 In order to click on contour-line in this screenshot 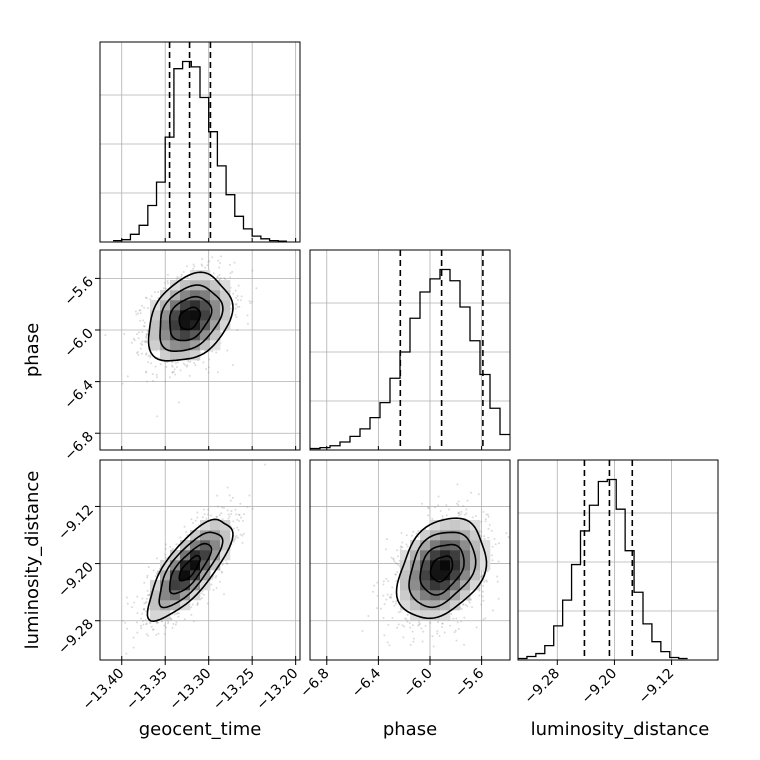, I will do `click(190, 568)`.